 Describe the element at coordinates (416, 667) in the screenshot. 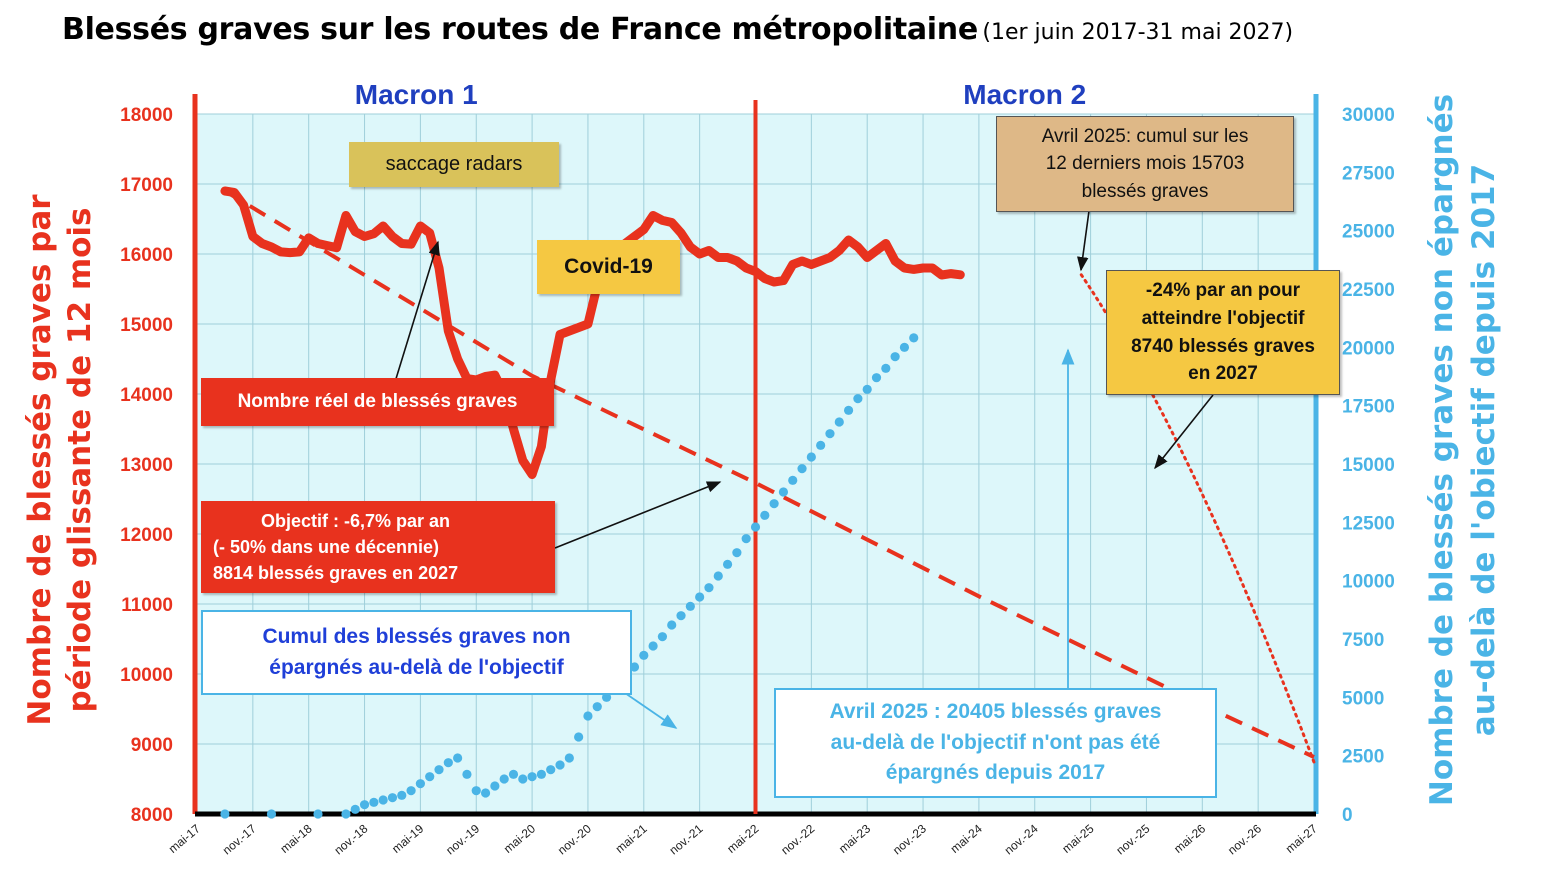

I see `annotation-line: épargnés au-delà de l'objectif` at that location.